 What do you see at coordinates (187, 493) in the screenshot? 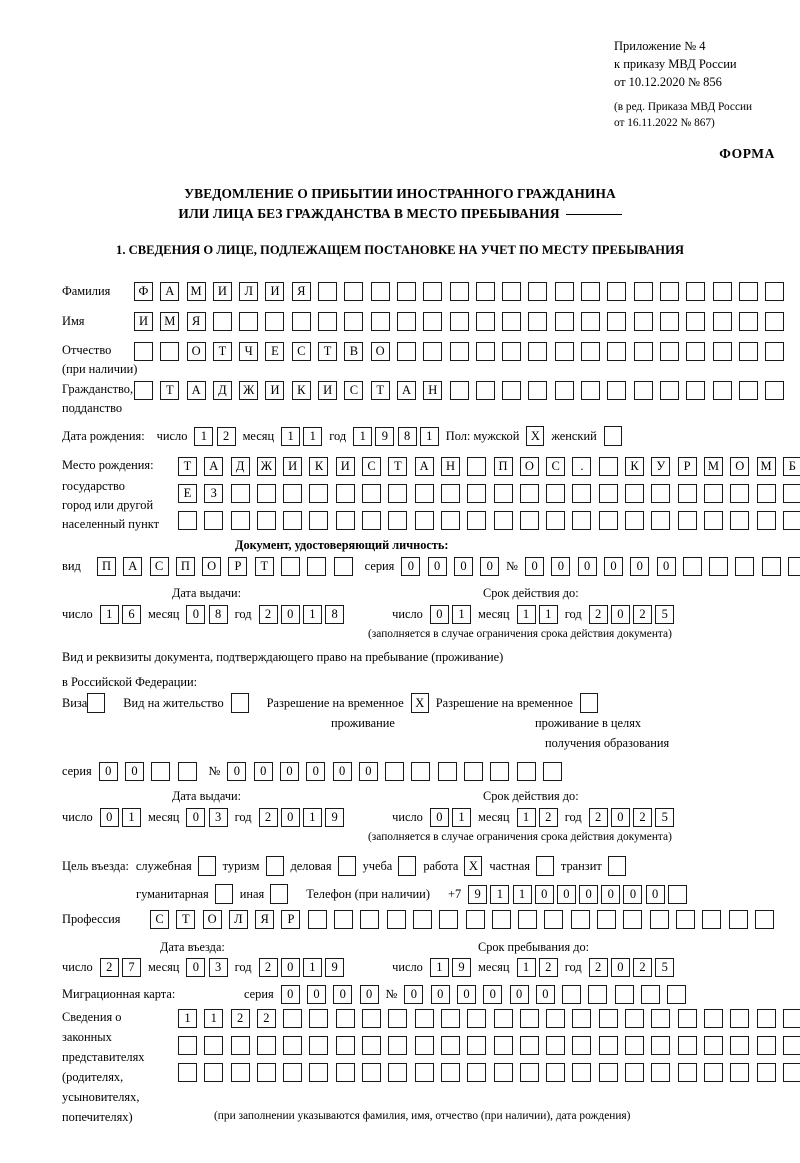
I see `char-box: Е` at bounding box center [187, 493].